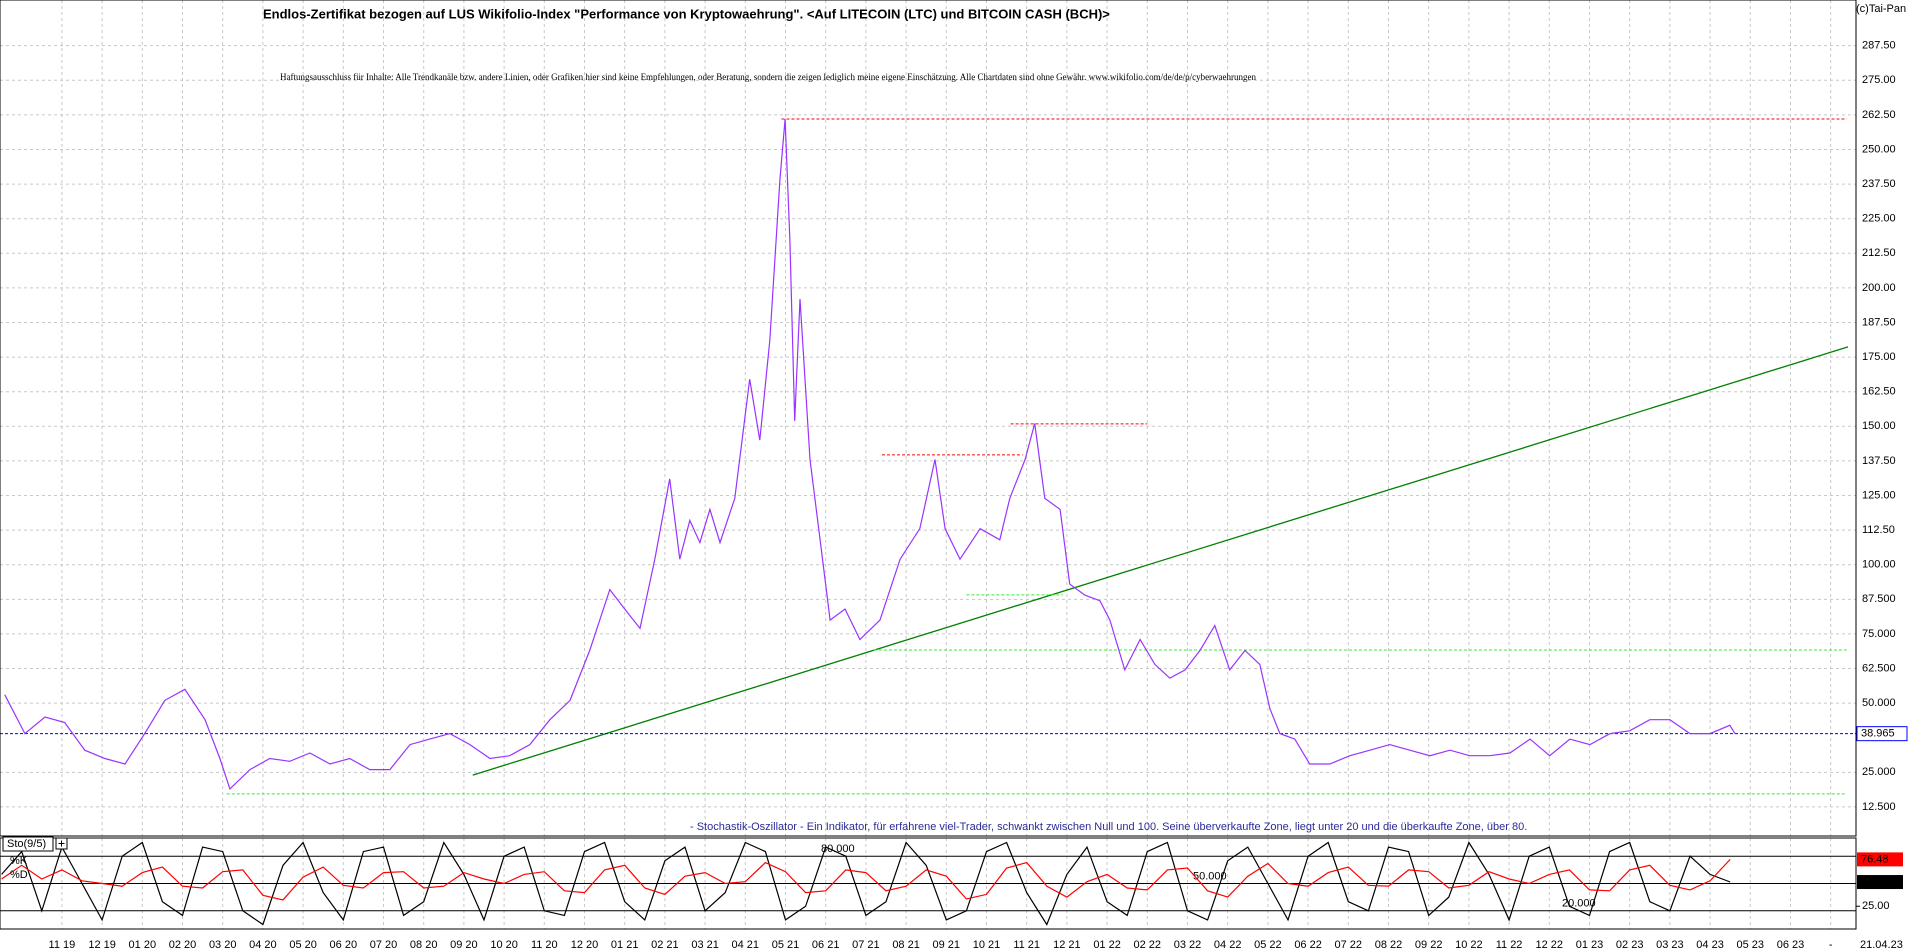 This screenshot has height=952, width=1916. Describe the element at coordinates (1879, 565) in the screenshot. I see `y-tick-label: 100.00` at that location.